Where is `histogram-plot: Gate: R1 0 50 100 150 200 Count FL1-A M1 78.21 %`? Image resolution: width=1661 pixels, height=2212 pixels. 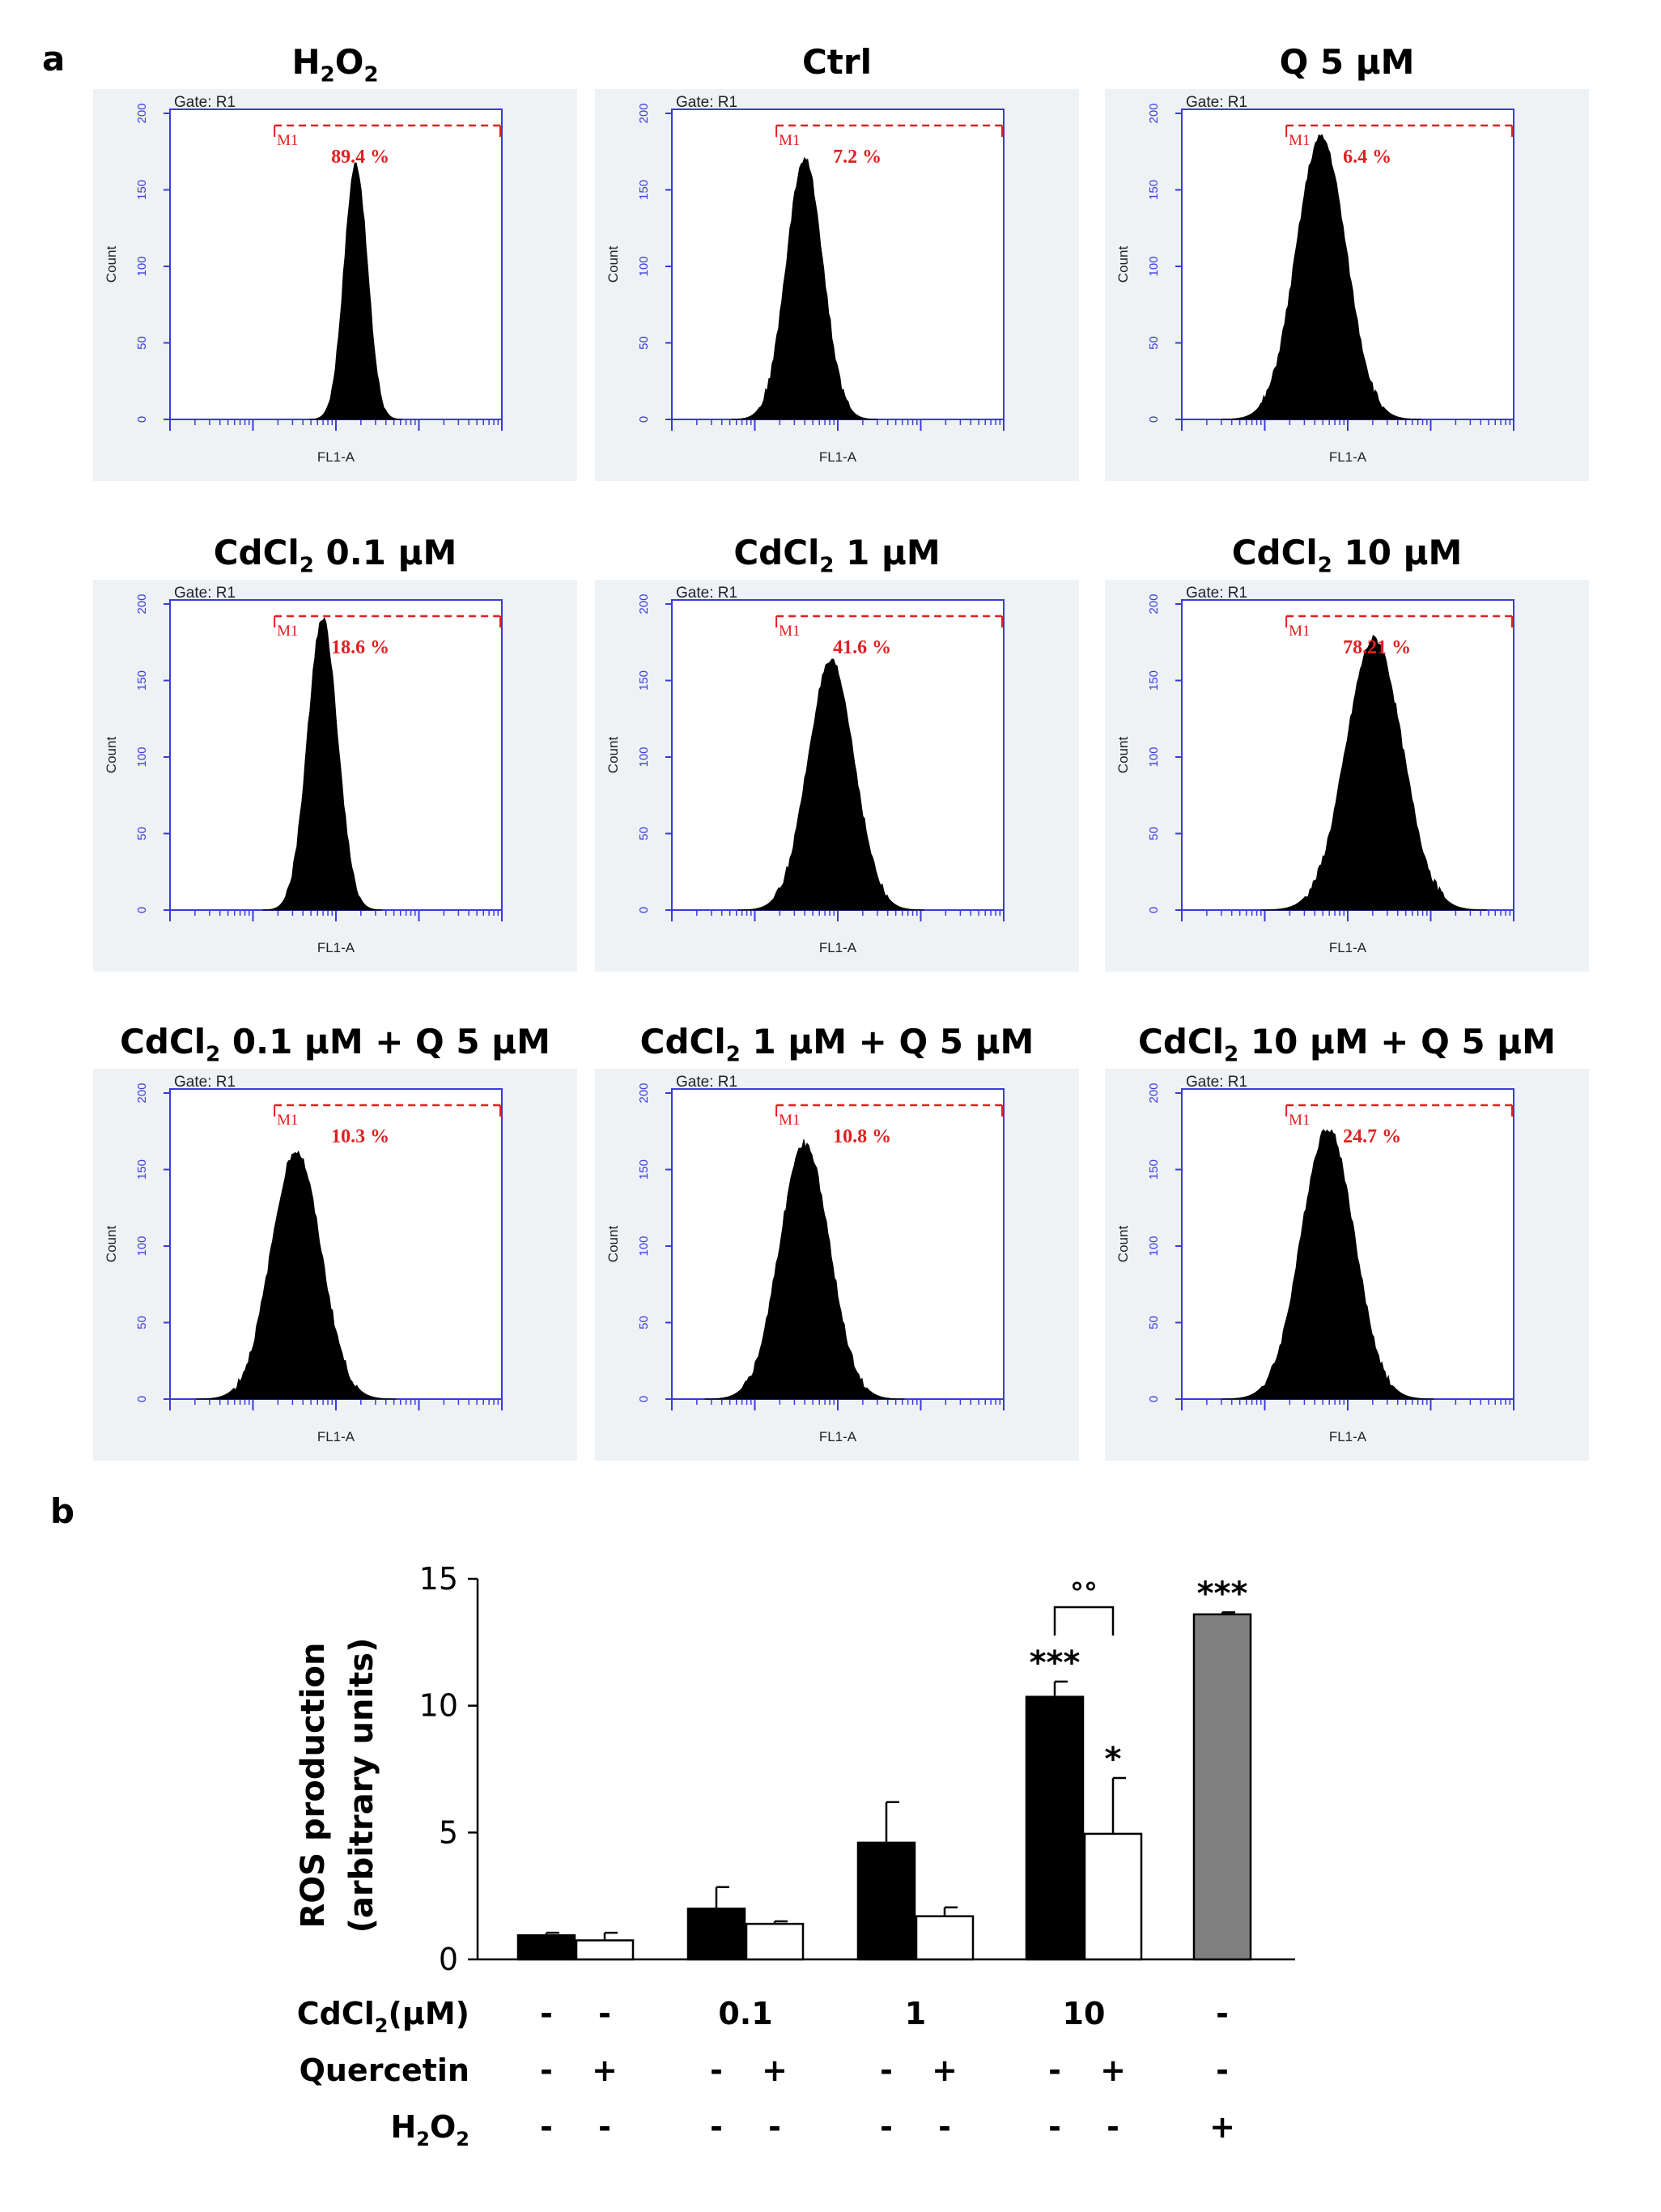 histogram-plot: Gate: R1 0 50 100 150 200 Count FL1-A M1 78.21 % is located at coordinates (1347, 776).